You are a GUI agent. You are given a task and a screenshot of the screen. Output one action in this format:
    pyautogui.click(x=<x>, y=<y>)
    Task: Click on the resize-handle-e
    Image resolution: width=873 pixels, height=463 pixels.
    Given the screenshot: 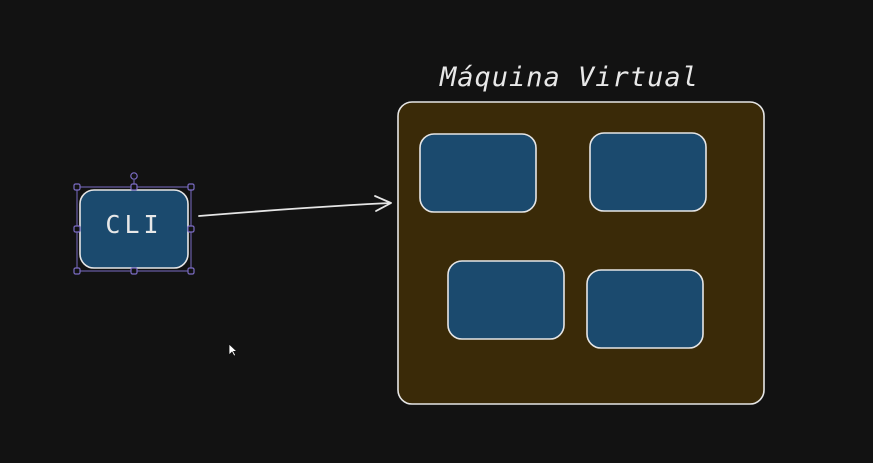 What is the action you would take?
    pyautogui.click(x=191, y=229)
    